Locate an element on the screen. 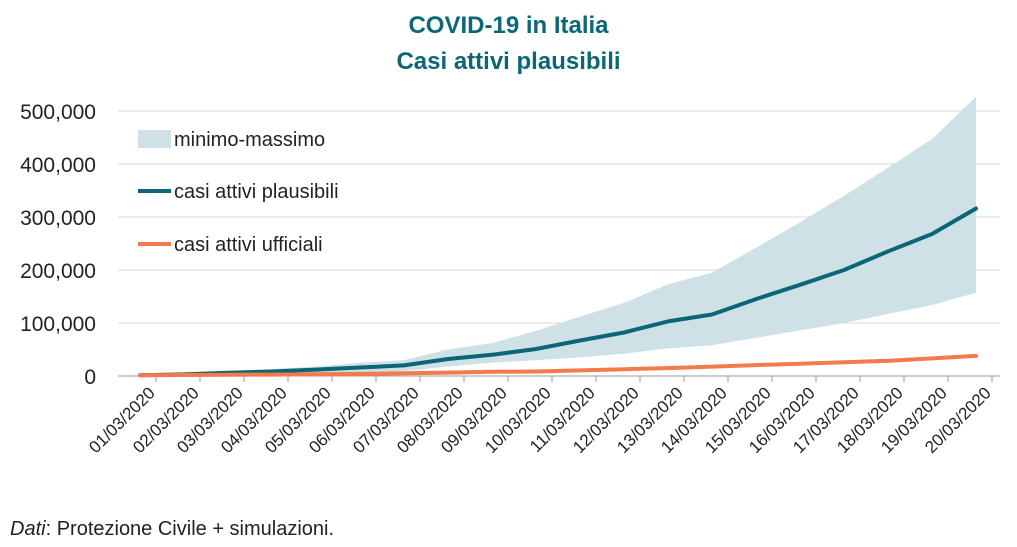  series-line-ufficiali is located at coordinates (558, 365).